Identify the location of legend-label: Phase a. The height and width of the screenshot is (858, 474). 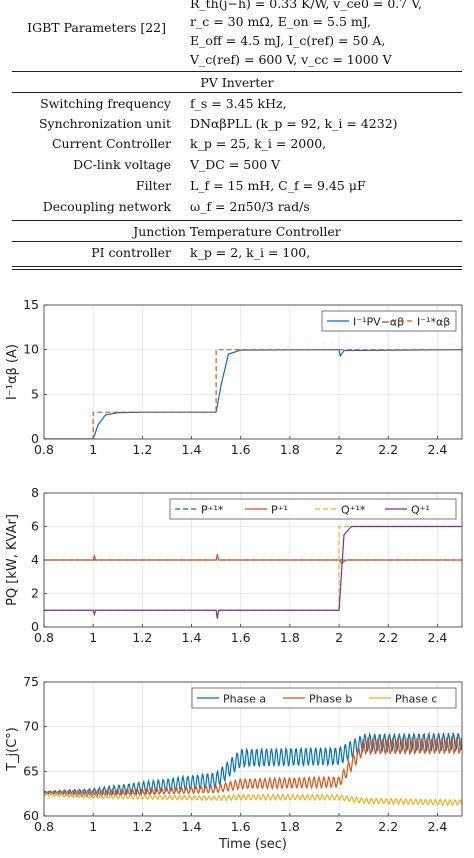
(244, 699).